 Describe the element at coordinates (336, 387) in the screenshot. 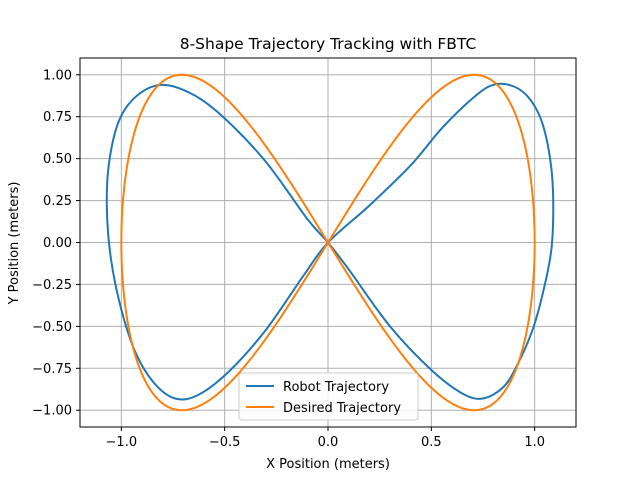

I see `legend-label-robot-trajectory: Robot Trajectory` at that location.